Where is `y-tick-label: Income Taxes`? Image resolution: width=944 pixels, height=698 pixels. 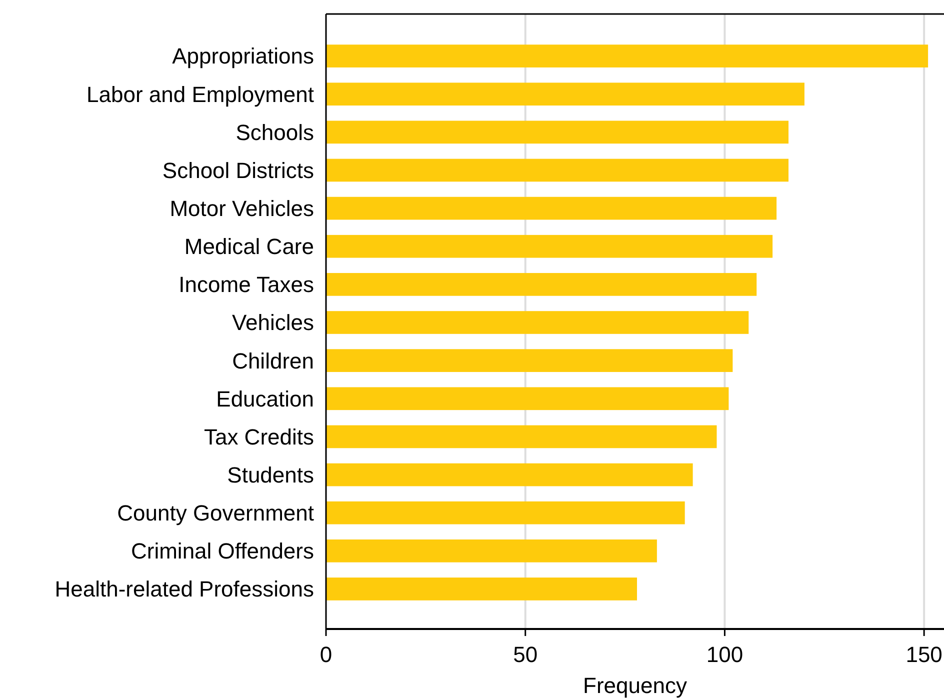
y-tick-label: Income Taxes is located at coordinates (246, 285).